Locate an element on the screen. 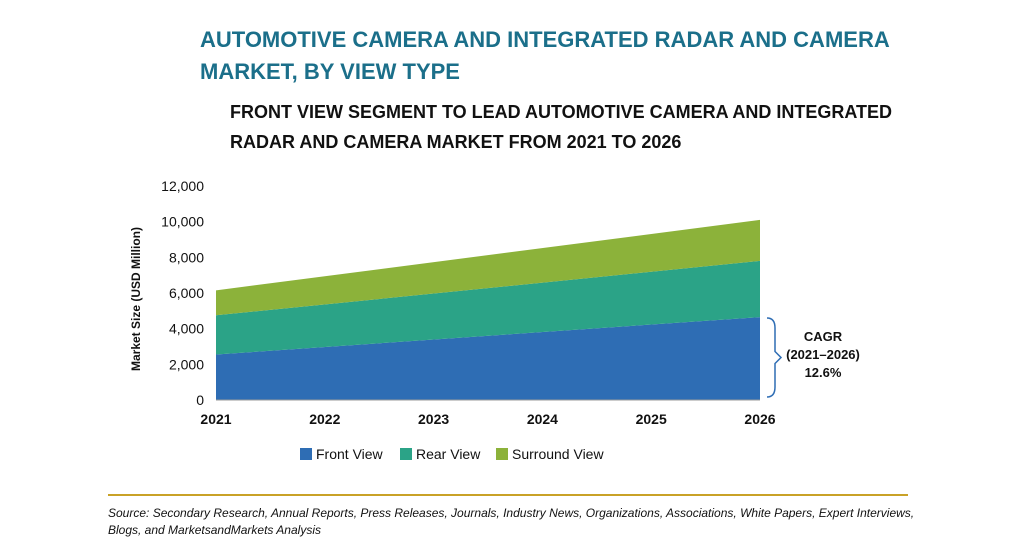 The image size is (1024, 555). legend-label: Surround View is located at coordinates (558, 454).